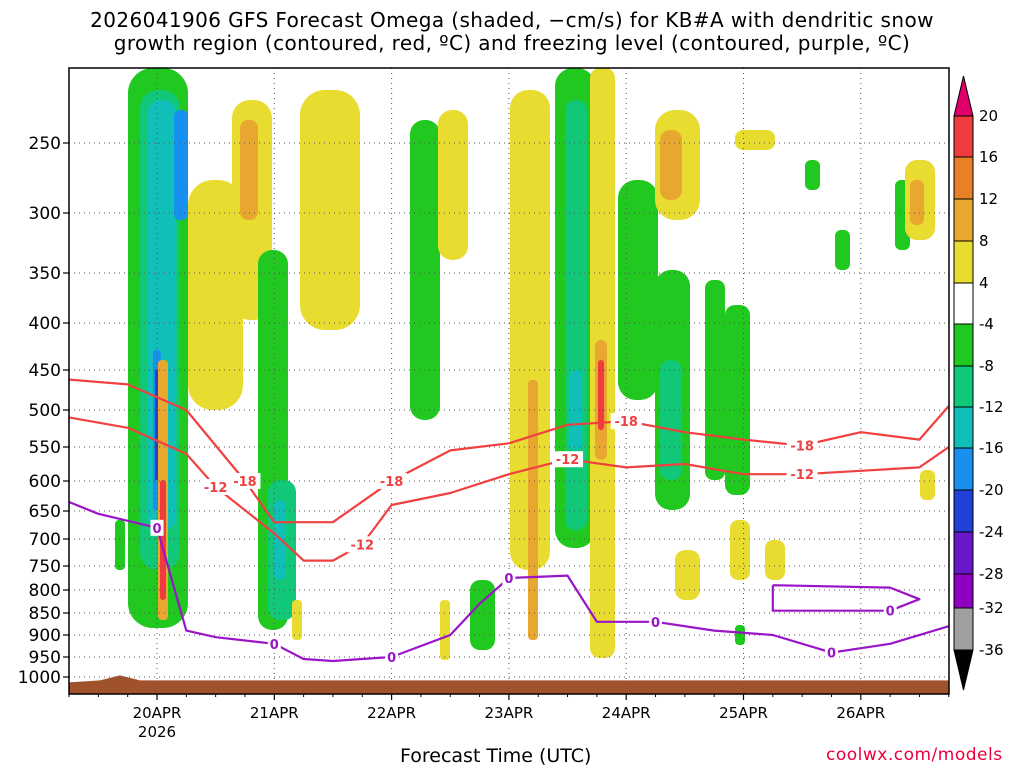 Image resolution: width=1024 pixels, height=768 pixels. I want to click on contour-freezing_level_0_closed, so click(846, 598).